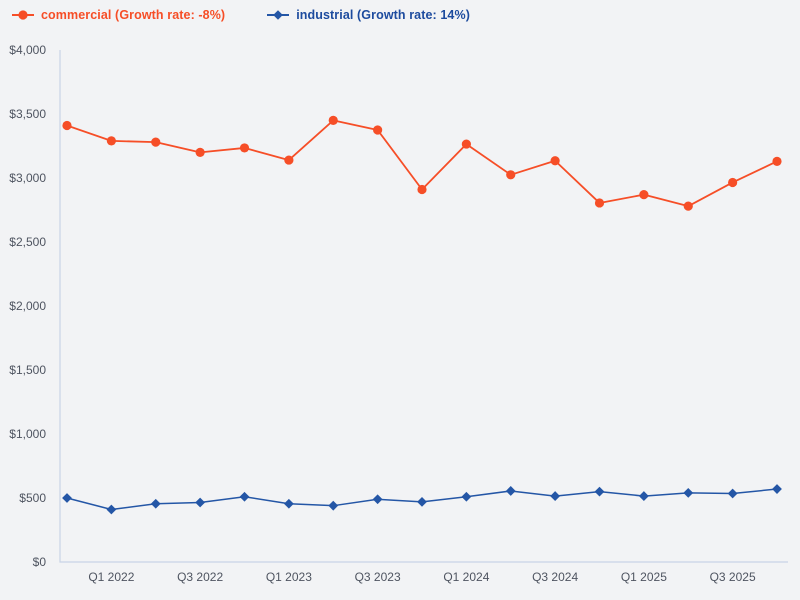 The width and height of the screenshot is (800, 600). I want to click on svg-text: Q3 2022, so click(200, 577).